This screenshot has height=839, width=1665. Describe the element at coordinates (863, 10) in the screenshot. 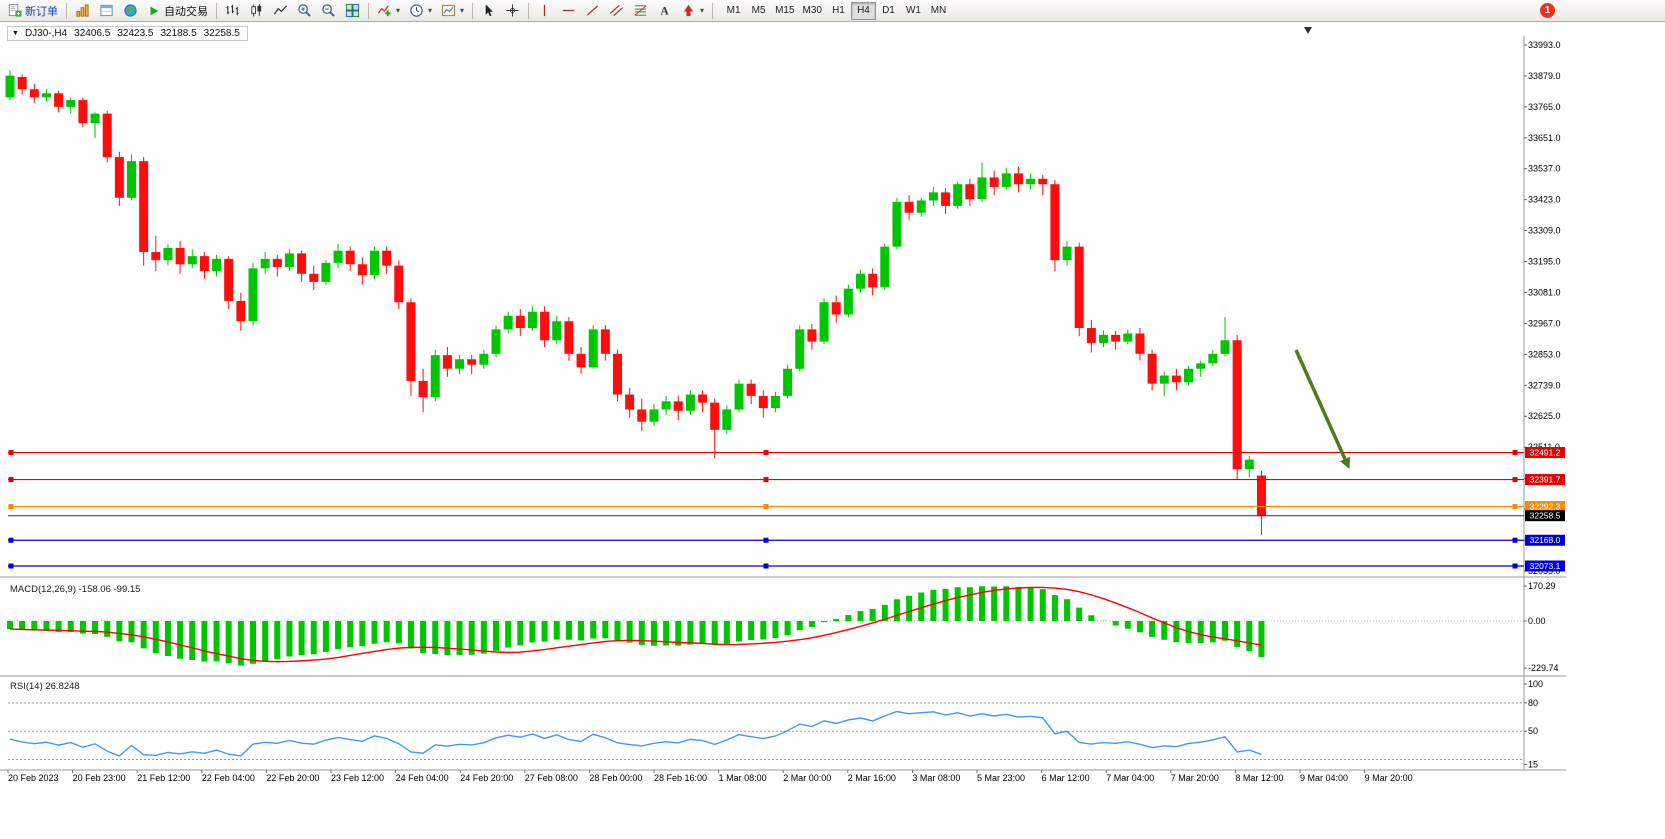

I see `timeframe-h4-button: H4` at that location.